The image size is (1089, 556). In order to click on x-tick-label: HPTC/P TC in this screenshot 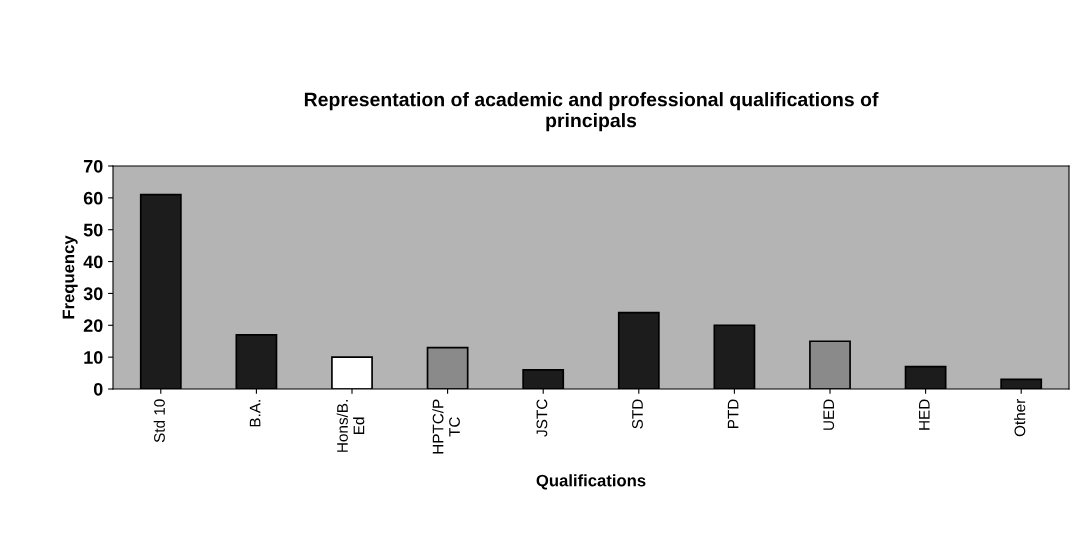, I will do `click(446, 426)`.